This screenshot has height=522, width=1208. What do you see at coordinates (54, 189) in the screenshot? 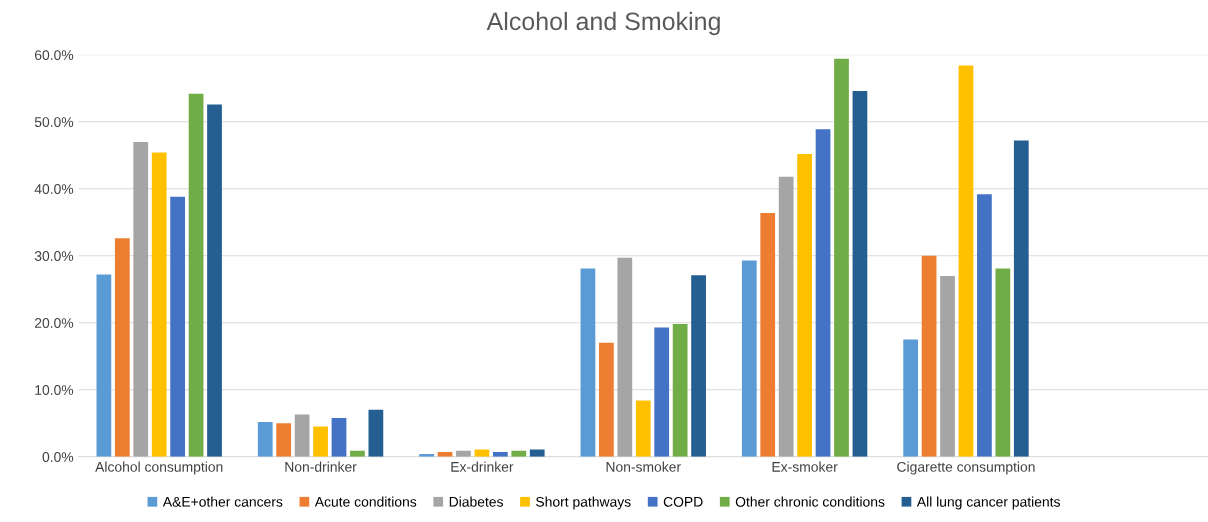
I see `y-tick-label: 40.0%` at bounding box center [54, 189].